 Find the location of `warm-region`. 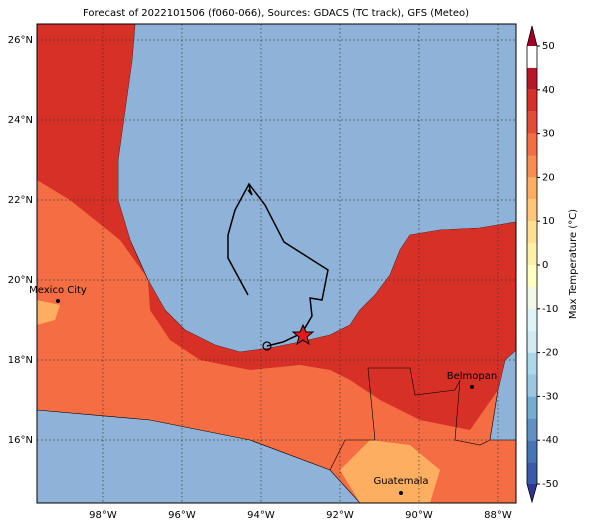

warm-region is located at coordinates (91, 149).